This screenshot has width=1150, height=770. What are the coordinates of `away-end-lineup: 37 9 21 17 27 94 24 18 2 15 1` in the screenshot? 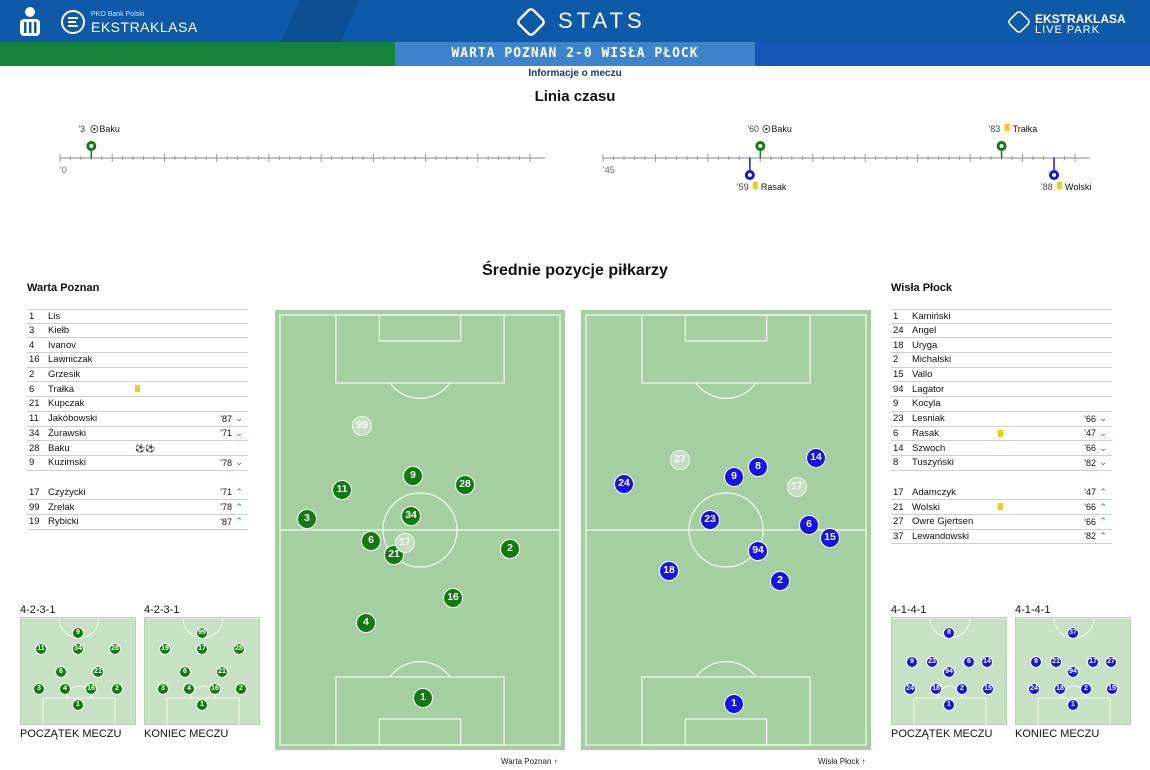 It's located at (1073, 672).